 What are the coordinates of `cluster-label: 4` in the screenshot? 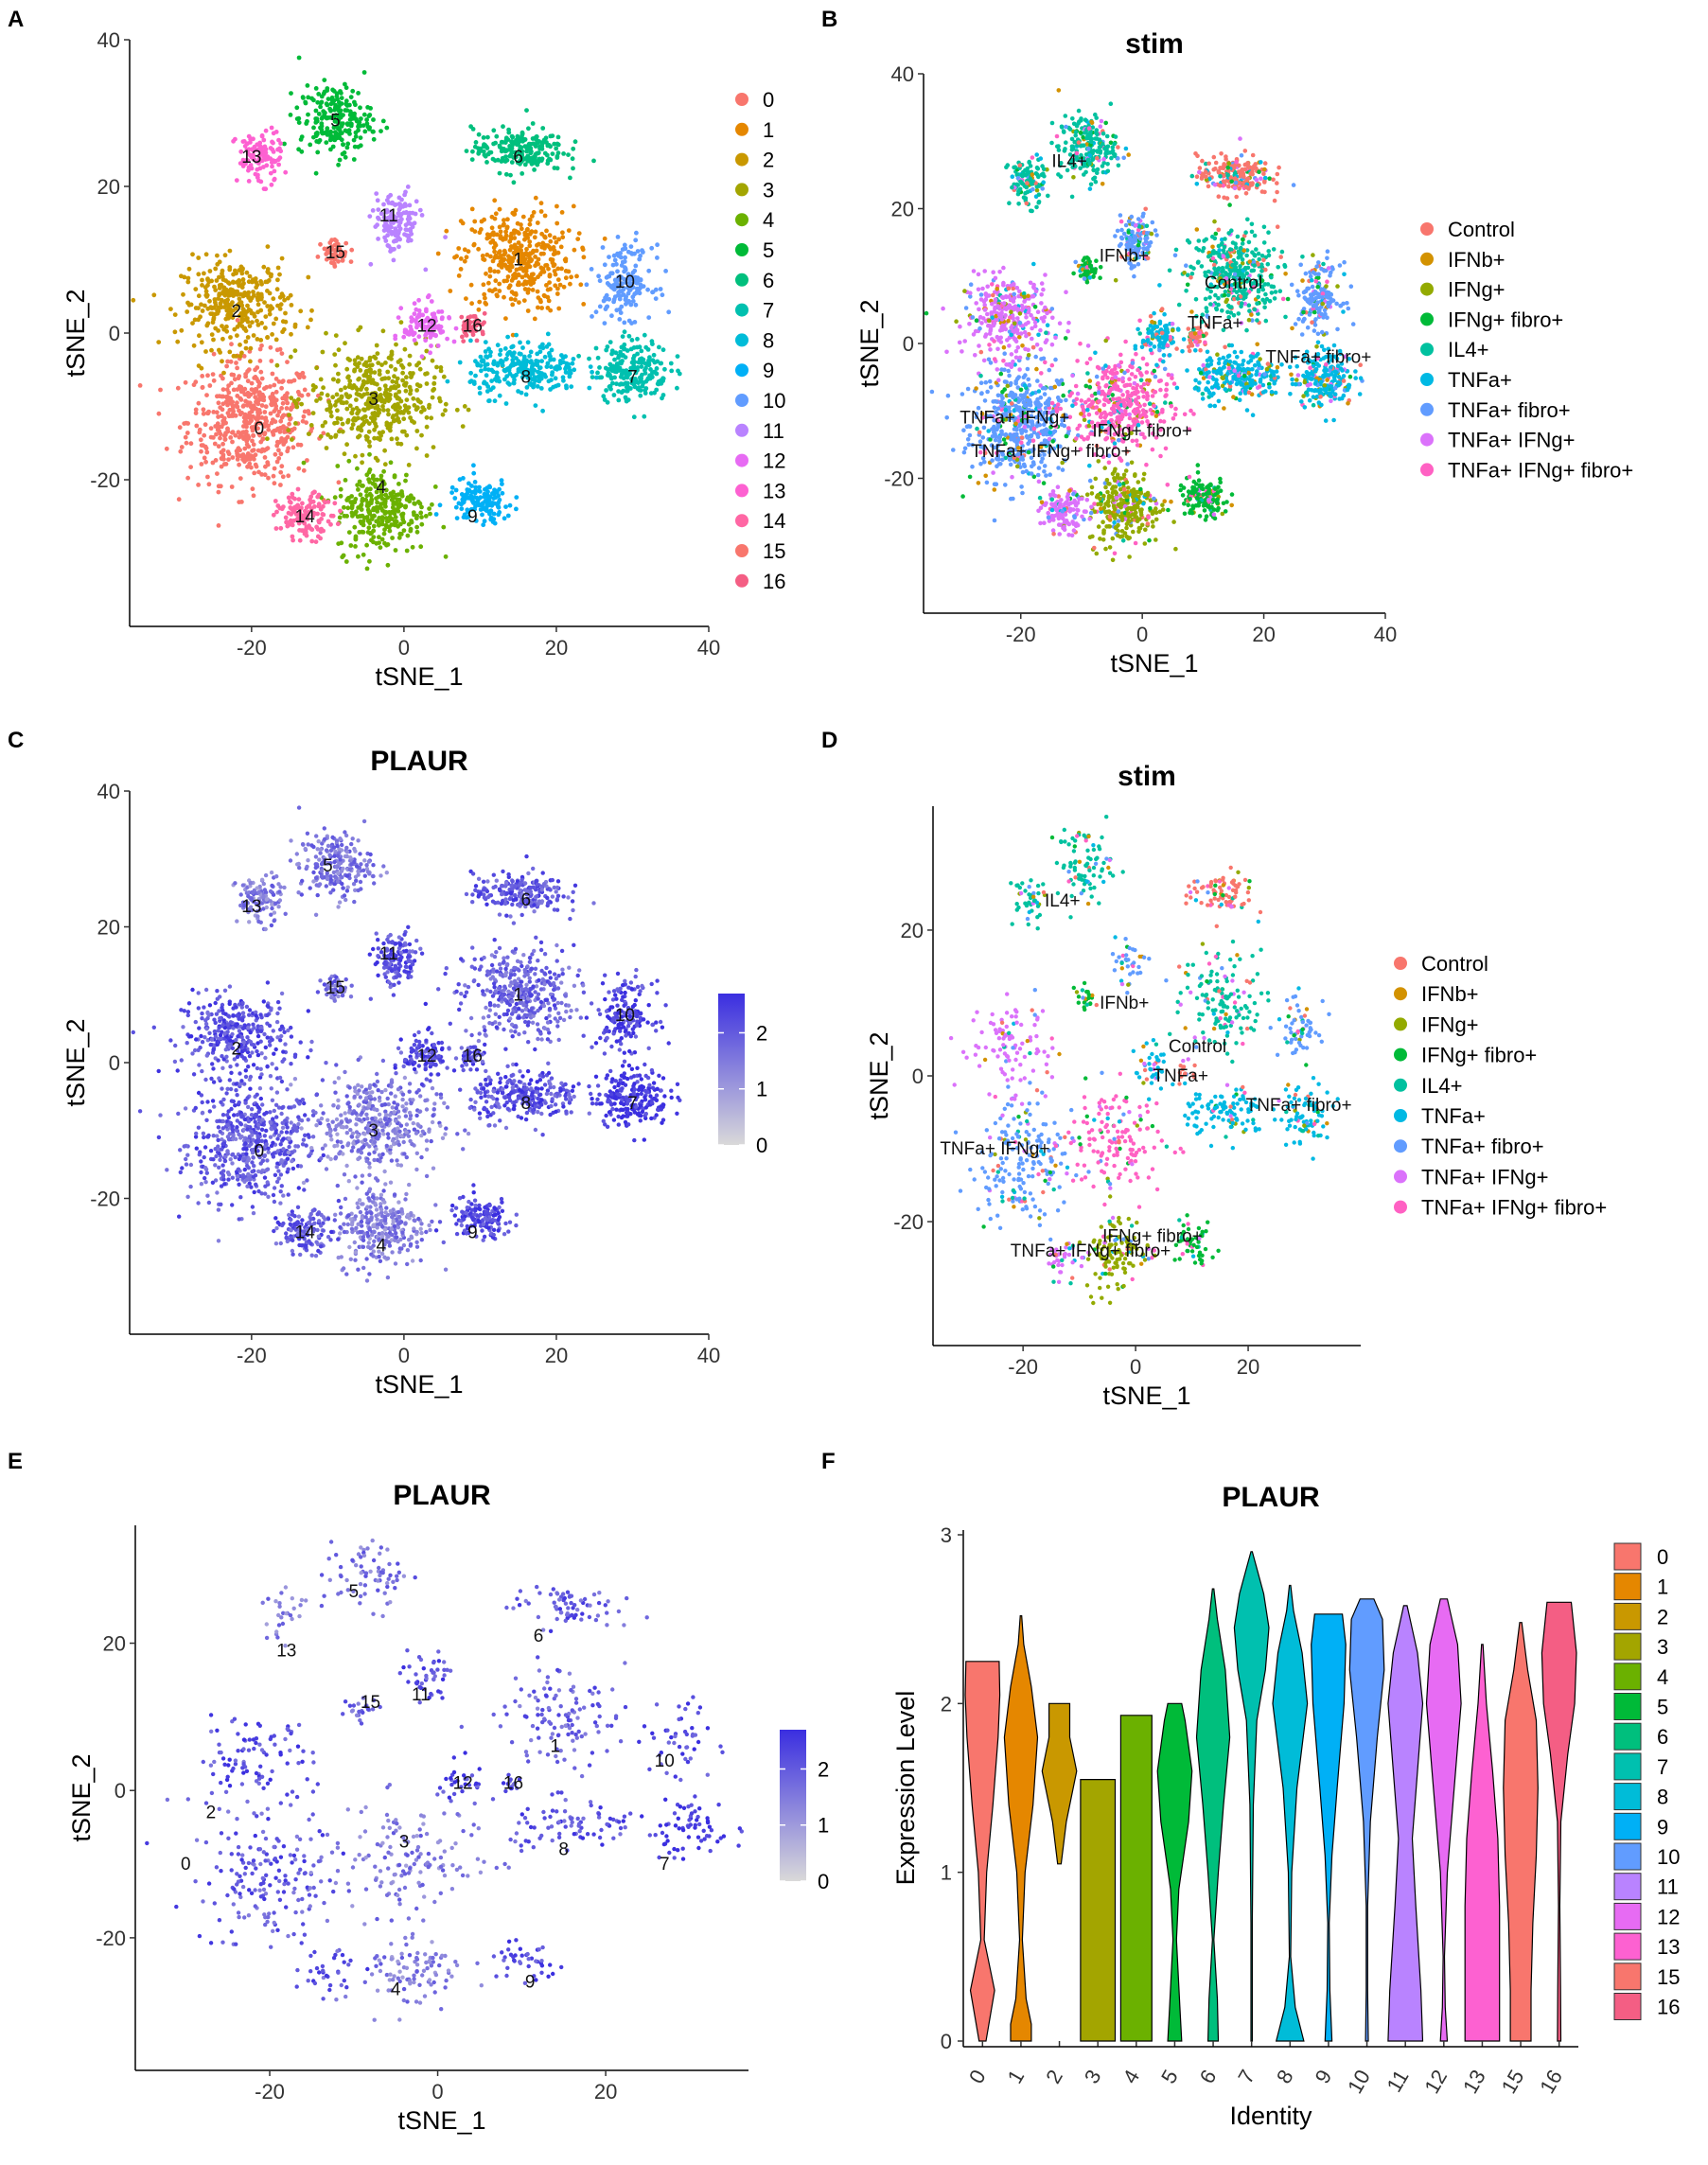 It's located at (381, 488).